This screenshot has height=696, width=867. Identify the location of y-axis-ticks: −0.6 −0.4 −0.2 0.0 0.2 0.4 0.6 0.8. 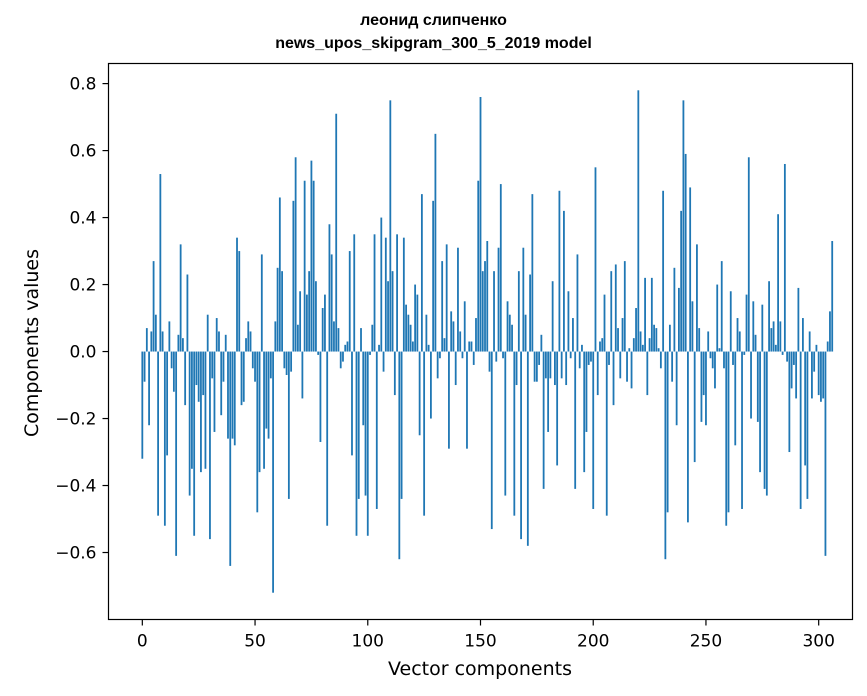
(82, 319).